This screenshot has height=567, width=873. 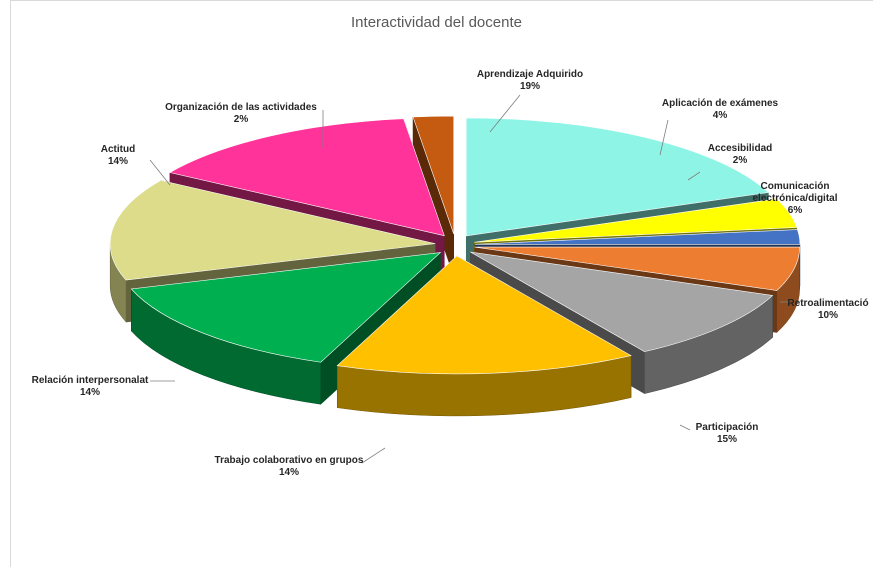 What do you see at coordinates (118, 149) in the screenshot?
I see `data-label-8: Actitud` at bounding box center [118, 149].